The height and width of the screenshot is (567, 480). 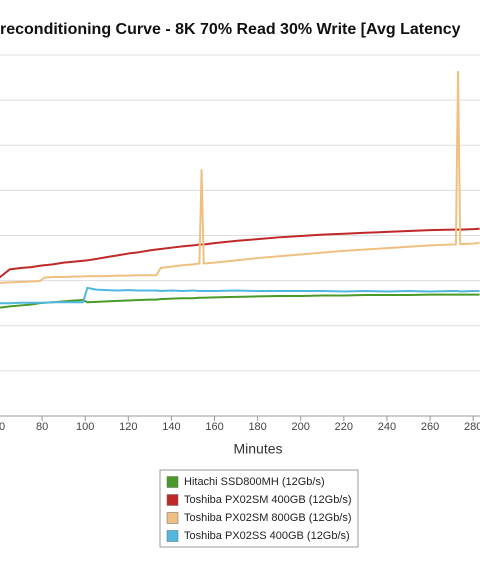 I want to click on x-tick-label: 240, so click(x=387, y=427).